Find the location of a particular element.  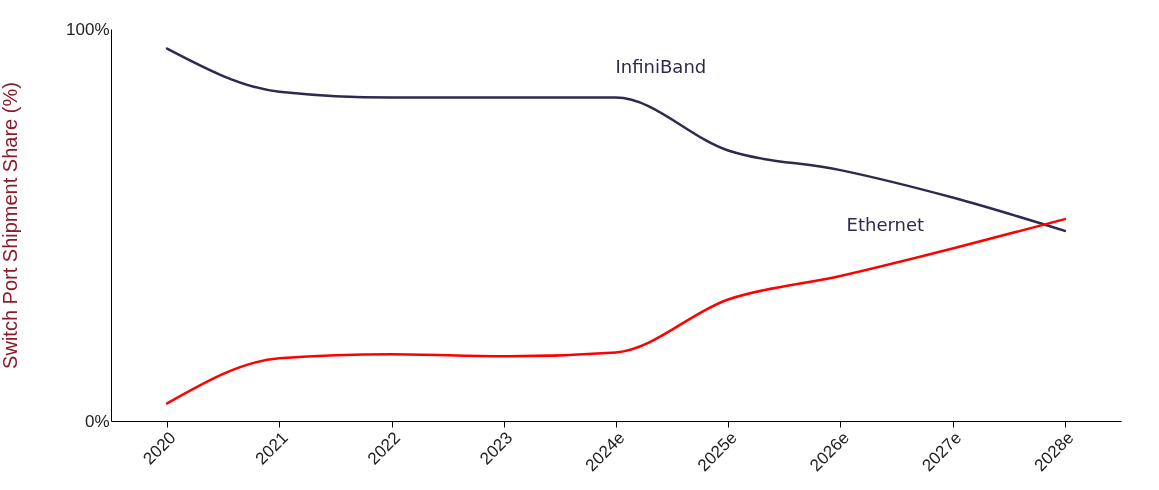

y-axis-title: Switch Port Shipment Share (%) is located at coordinates (11, 225).